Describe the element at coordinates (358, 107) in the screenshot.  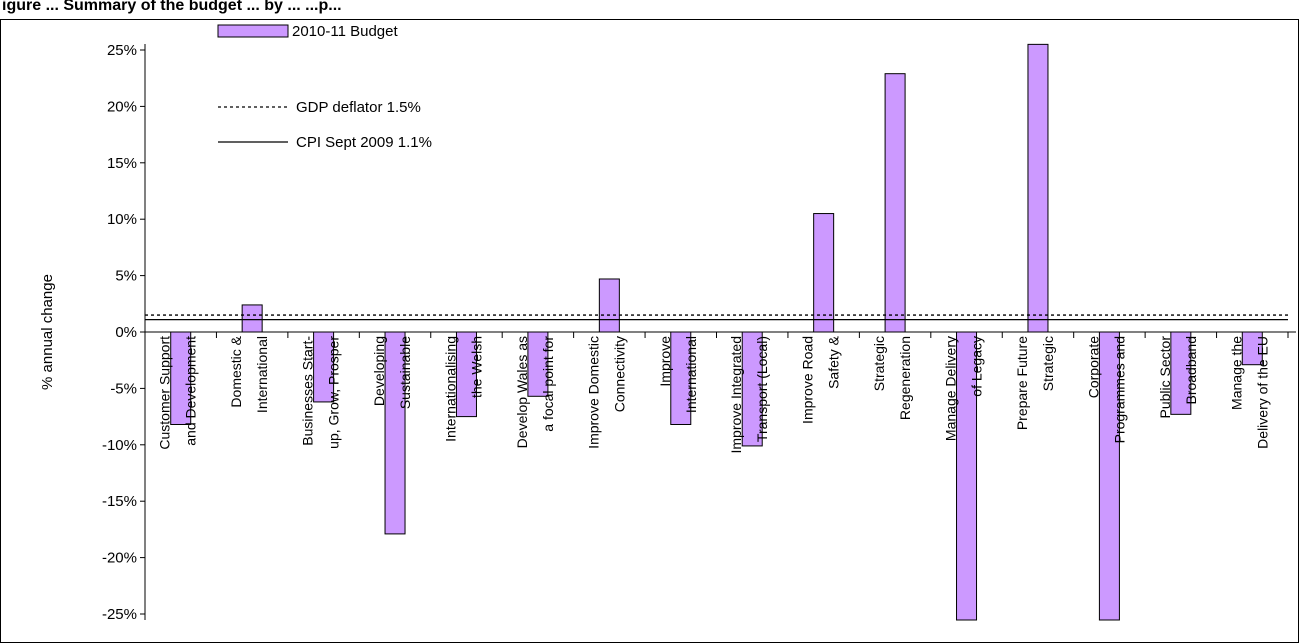
I see `legend-label: GDP deflator 1.5%` at that location.